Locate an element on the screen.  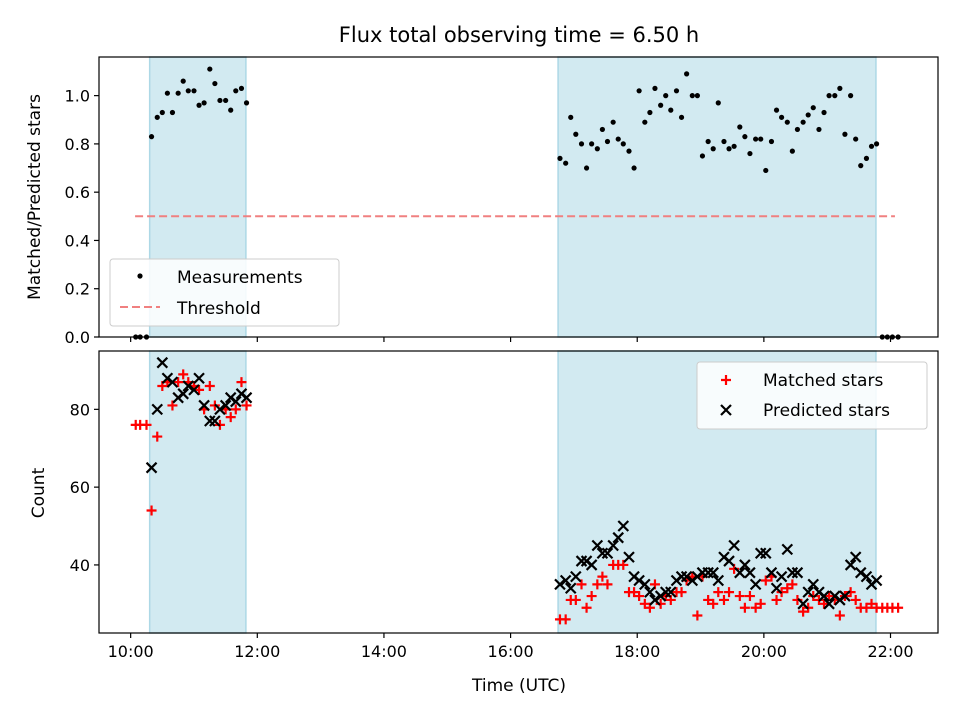
top-y-axis-label: Matched/Predicted stars is located at coordinates (35, 197).